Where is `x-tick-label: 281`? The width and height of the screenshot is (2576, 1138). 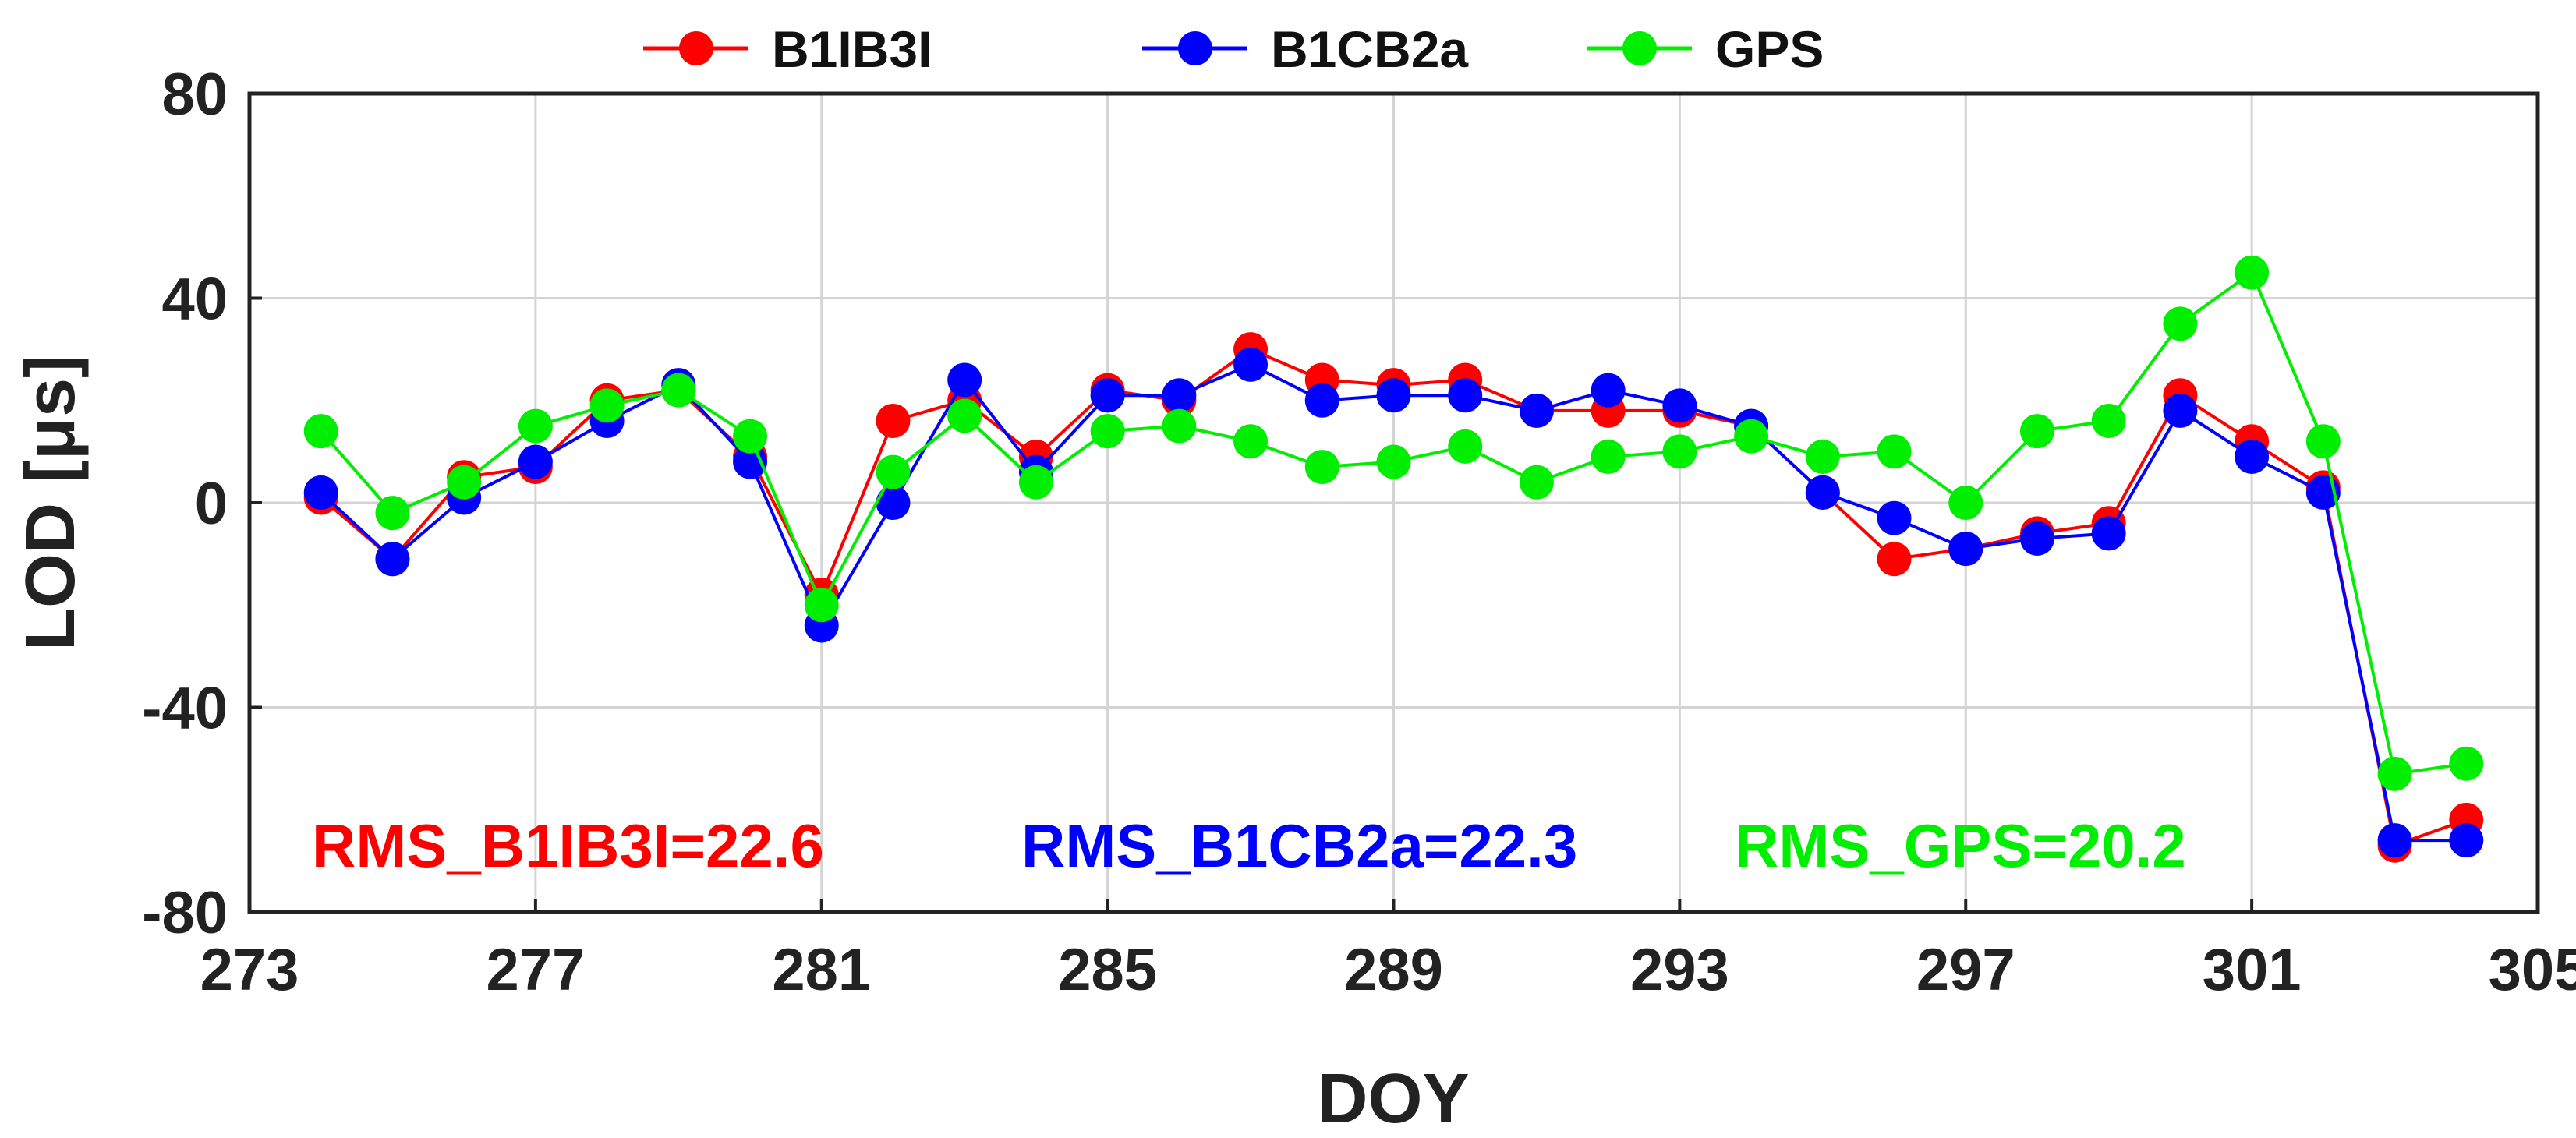 x-tick-label: 281 is located at coordinates (821, 970).